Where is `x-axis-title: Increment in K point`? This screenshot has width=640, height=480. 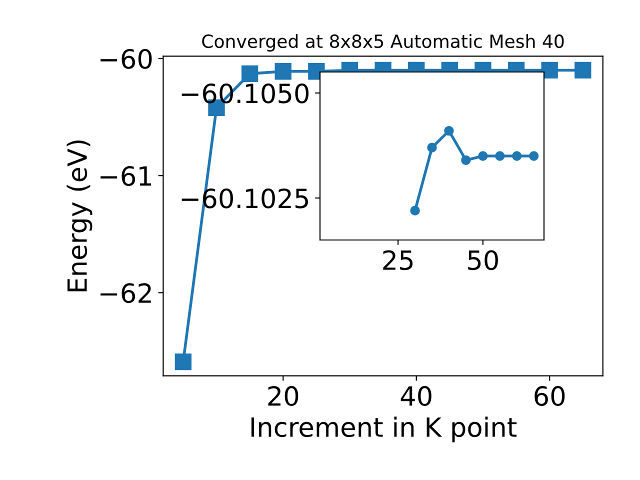 x-axis-title: Increment in K point is located at coordinates (384, 429).